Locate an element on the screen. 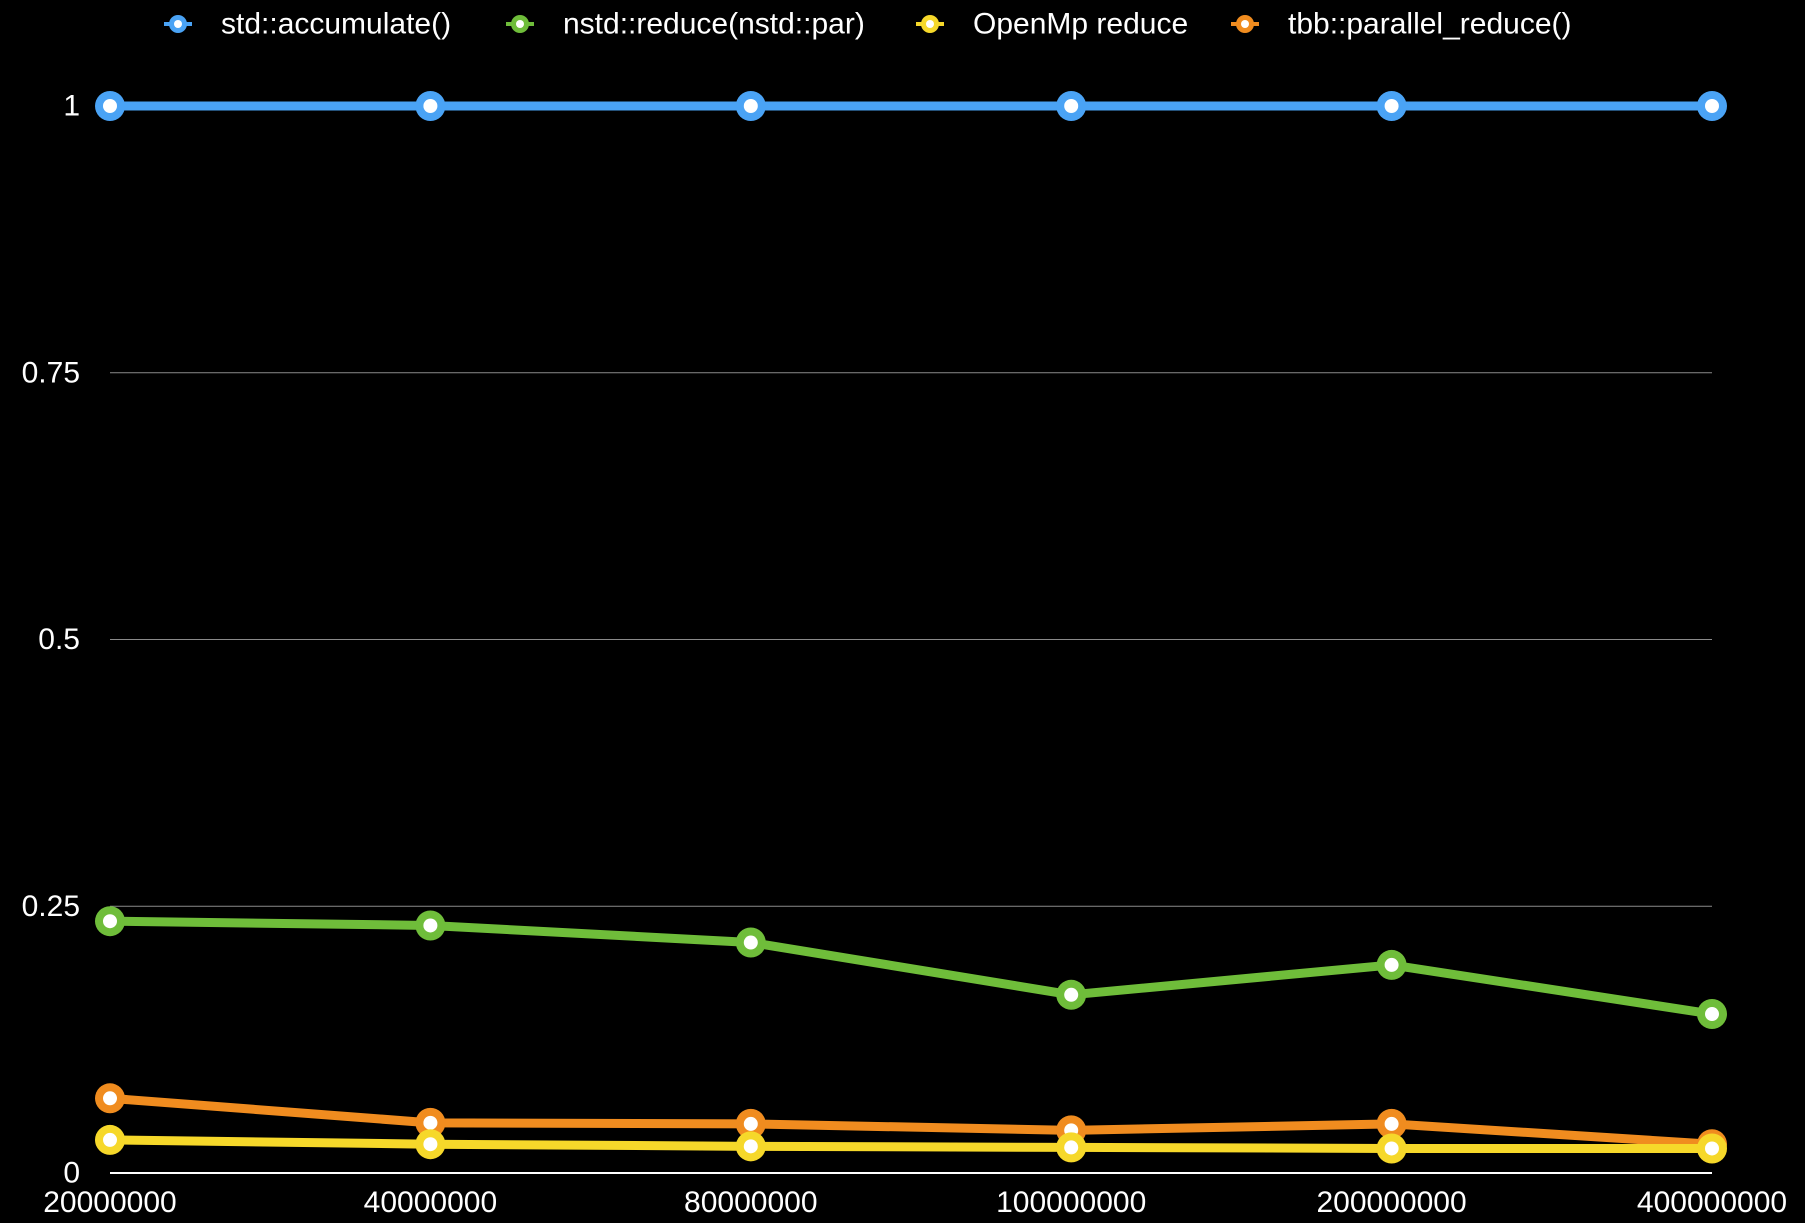  y-tick-label: 0 is located at coordinates (71, 1173).